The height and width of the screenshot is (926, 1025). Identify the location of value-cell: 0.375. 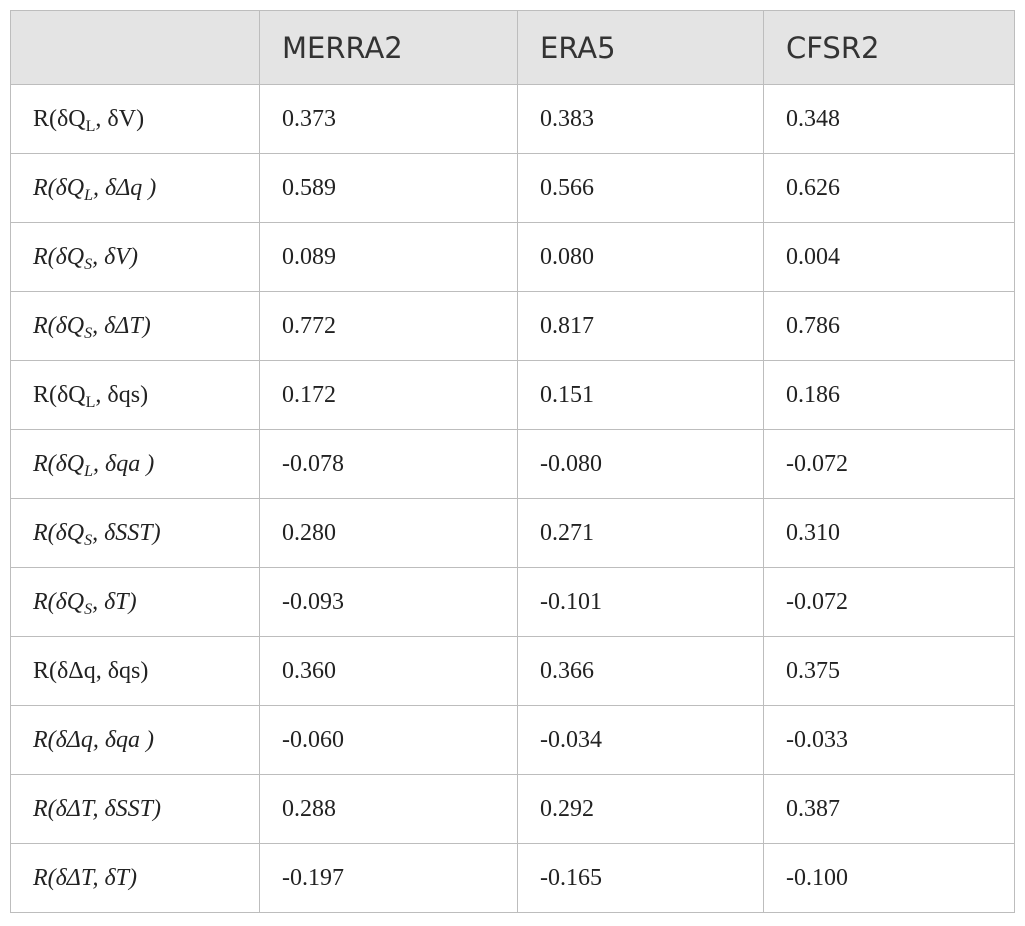
(889, 671).